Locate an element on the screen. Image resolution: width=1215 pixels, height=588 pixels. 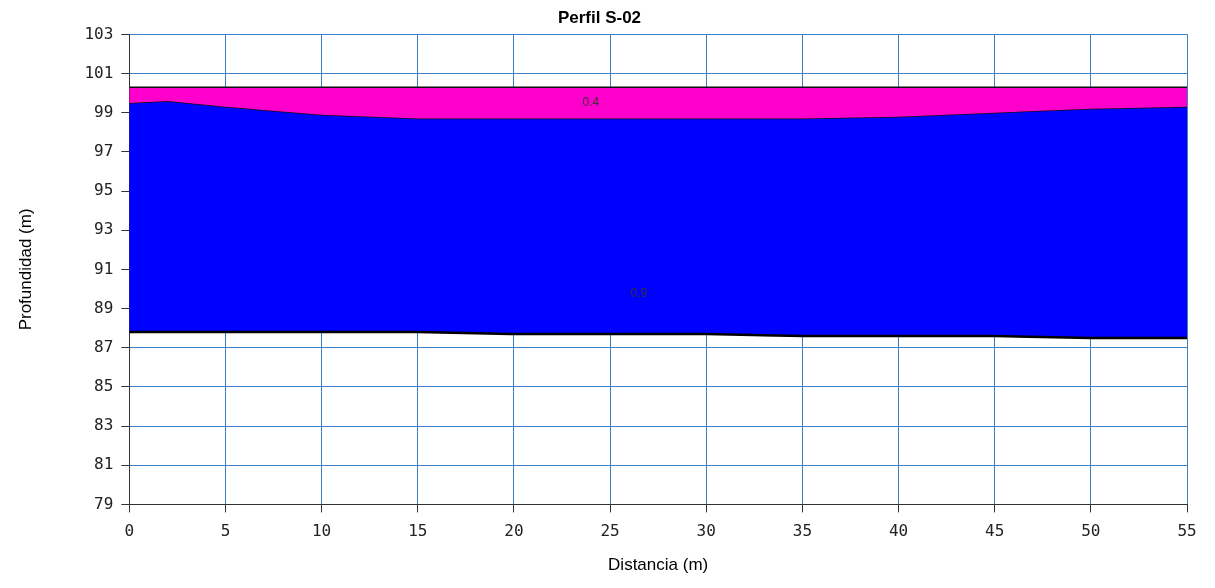
x-tick-label: 25 is located at coordinates (610, 531).